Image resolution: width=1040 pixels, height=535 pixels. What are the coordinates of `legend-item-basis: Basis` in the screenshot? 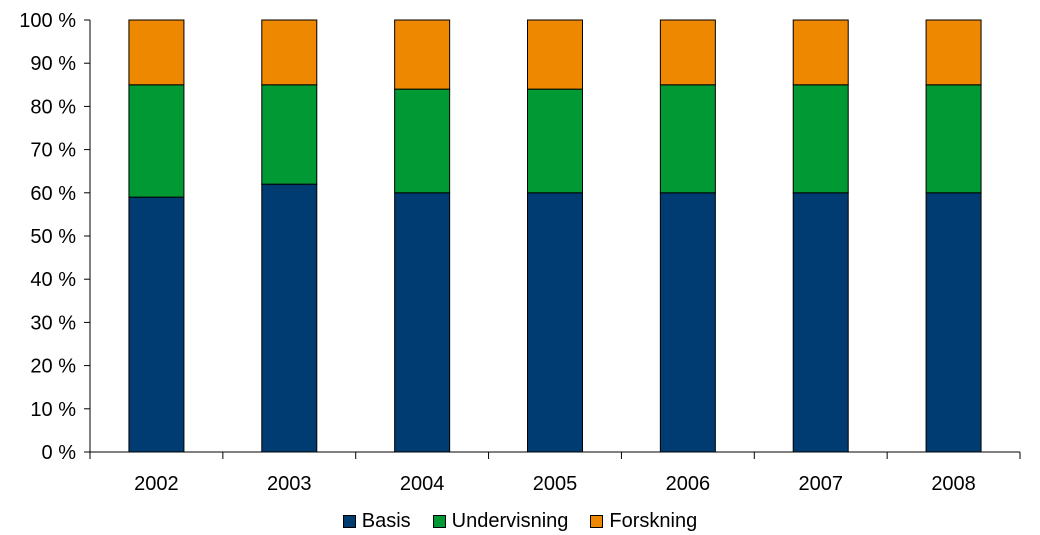 It's located at (376, 521).